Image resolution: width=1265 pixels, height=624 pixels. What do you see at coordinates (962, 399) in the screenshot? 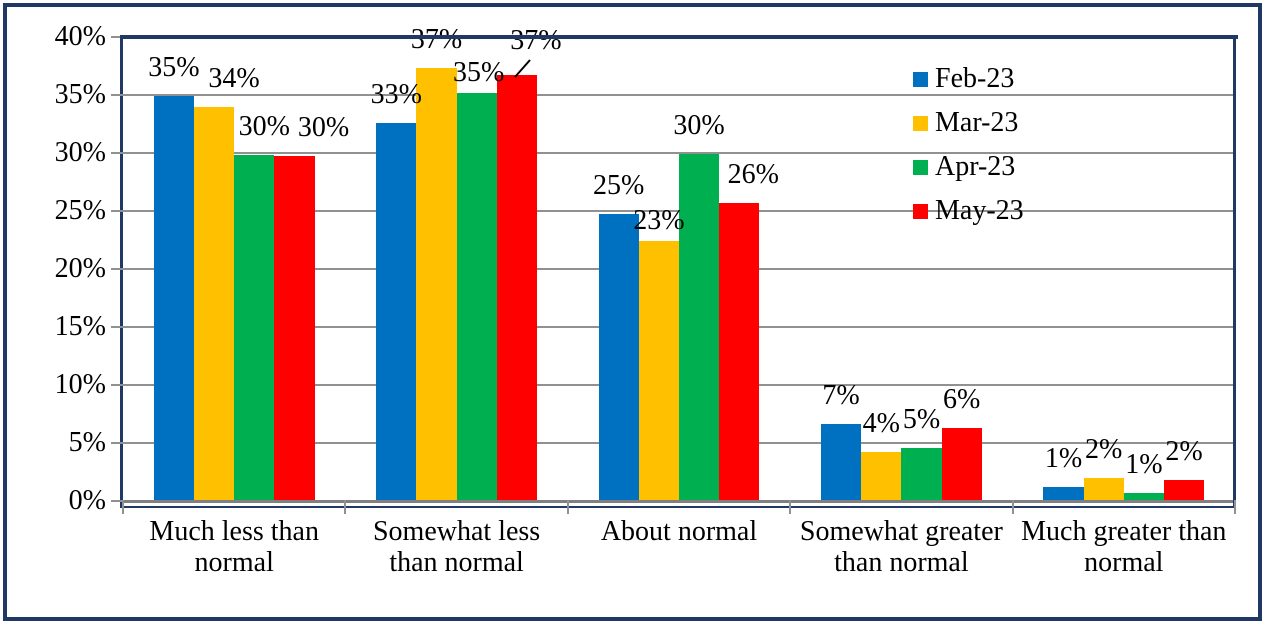
I see `data-label: 6%` at bounding box center [962, 399].